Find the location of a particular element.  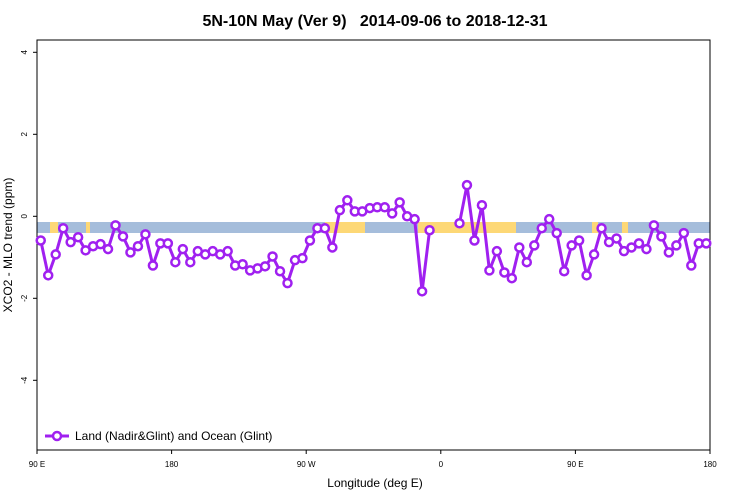

y-tick-label: 4 is located at coordinates (24, 52).